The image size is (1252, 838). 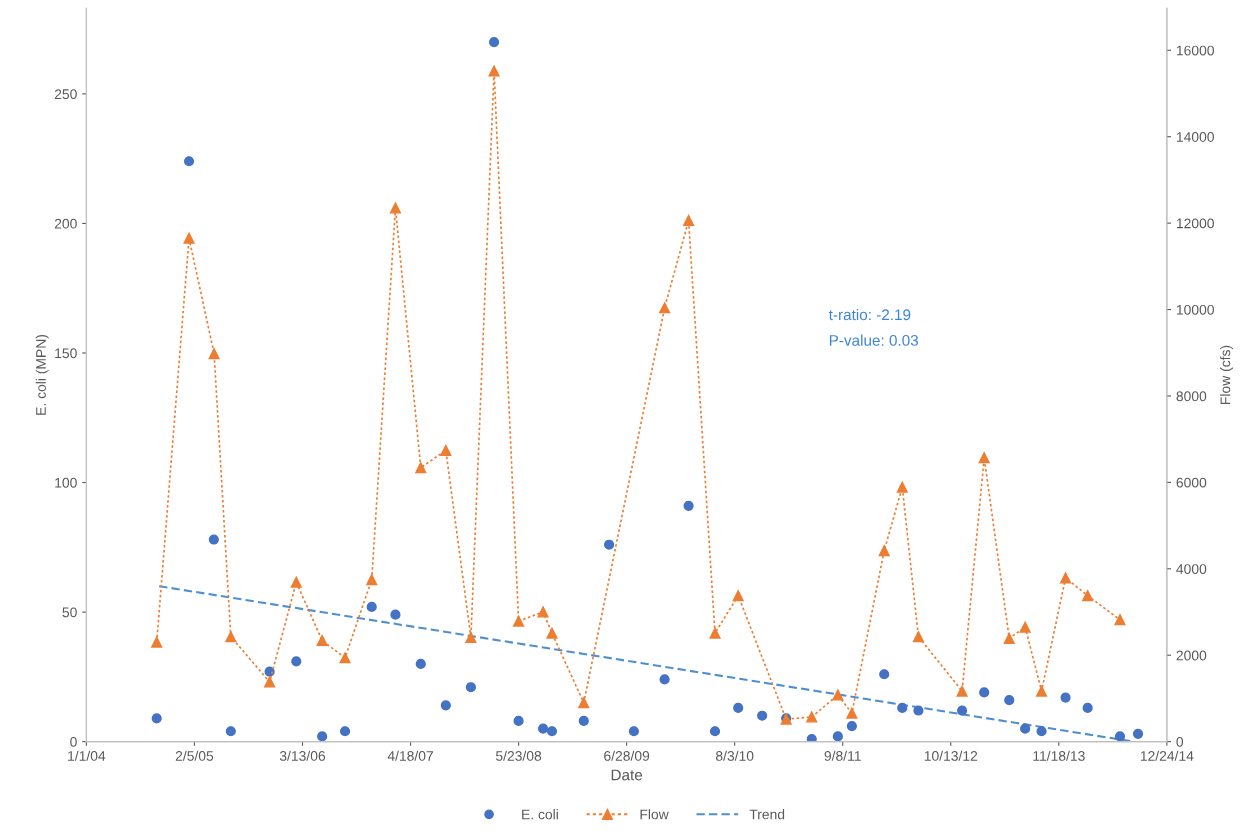 I want to click on y-tick-label: 50, so click(x=69, y=612).